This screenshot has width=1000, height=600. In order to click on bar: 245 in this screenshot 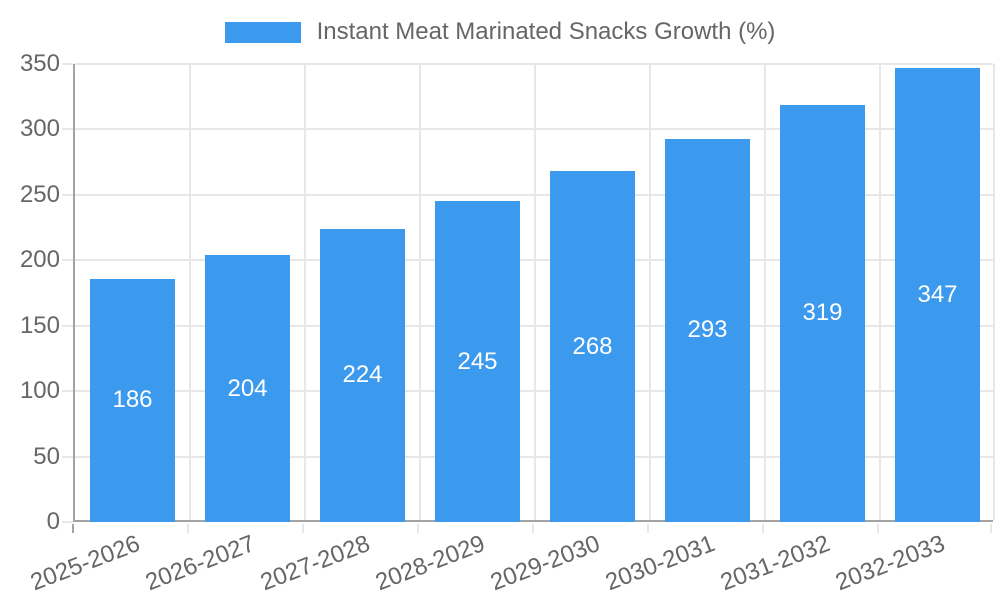, I will do `click(477, 361)`.